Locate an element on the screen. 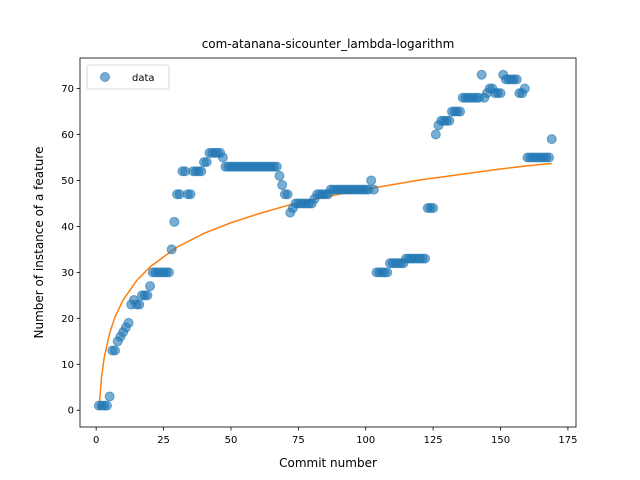 This screenshot has height=480, width=640. y-tick-label: 50 is located at coordinates (67, 181).